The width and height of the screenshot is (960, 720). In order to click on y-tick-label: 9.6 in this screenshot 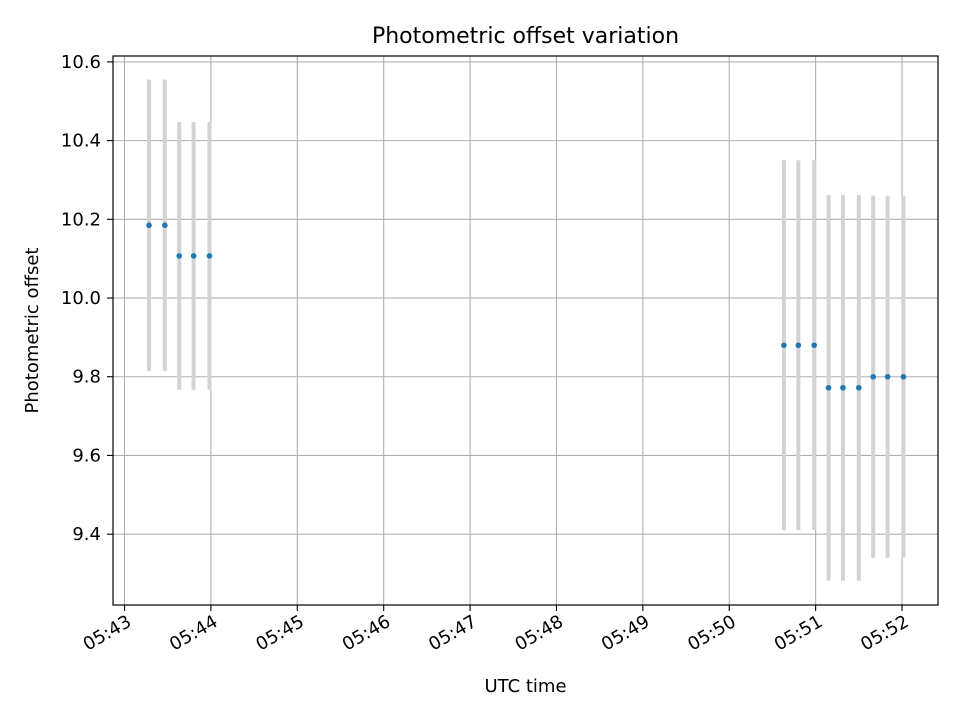, I will do `click(86, 455)`.